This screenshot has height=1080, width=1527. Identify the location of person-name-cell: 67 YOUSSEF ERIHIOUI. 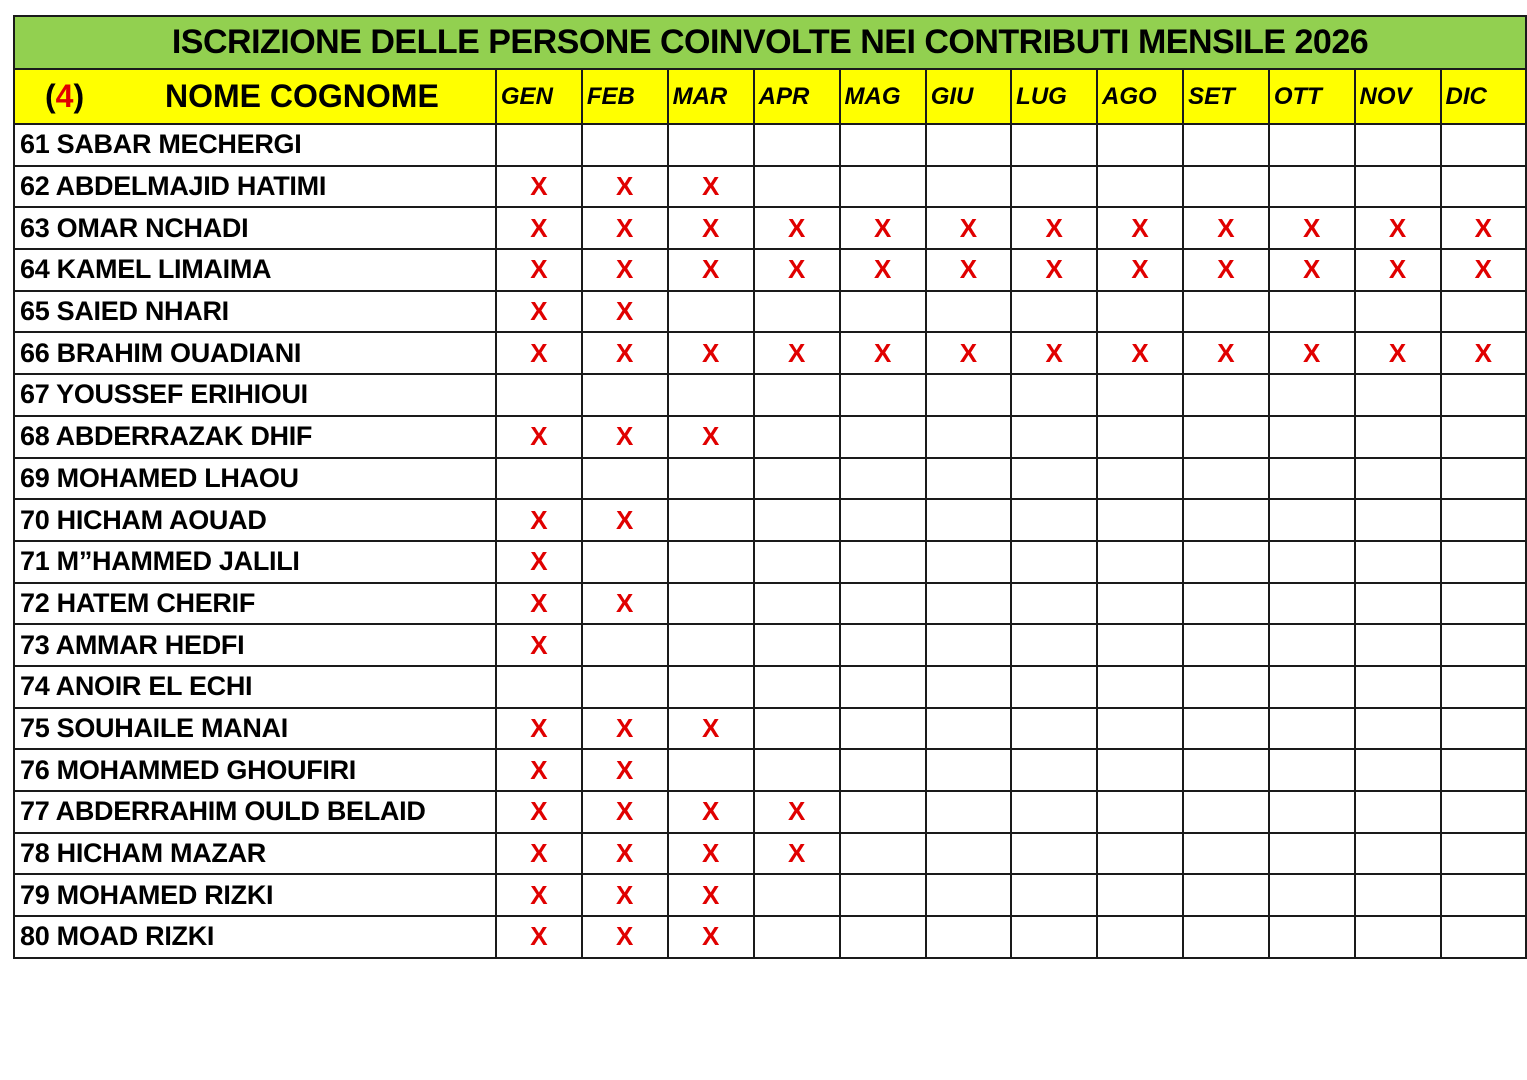
(255, 395).